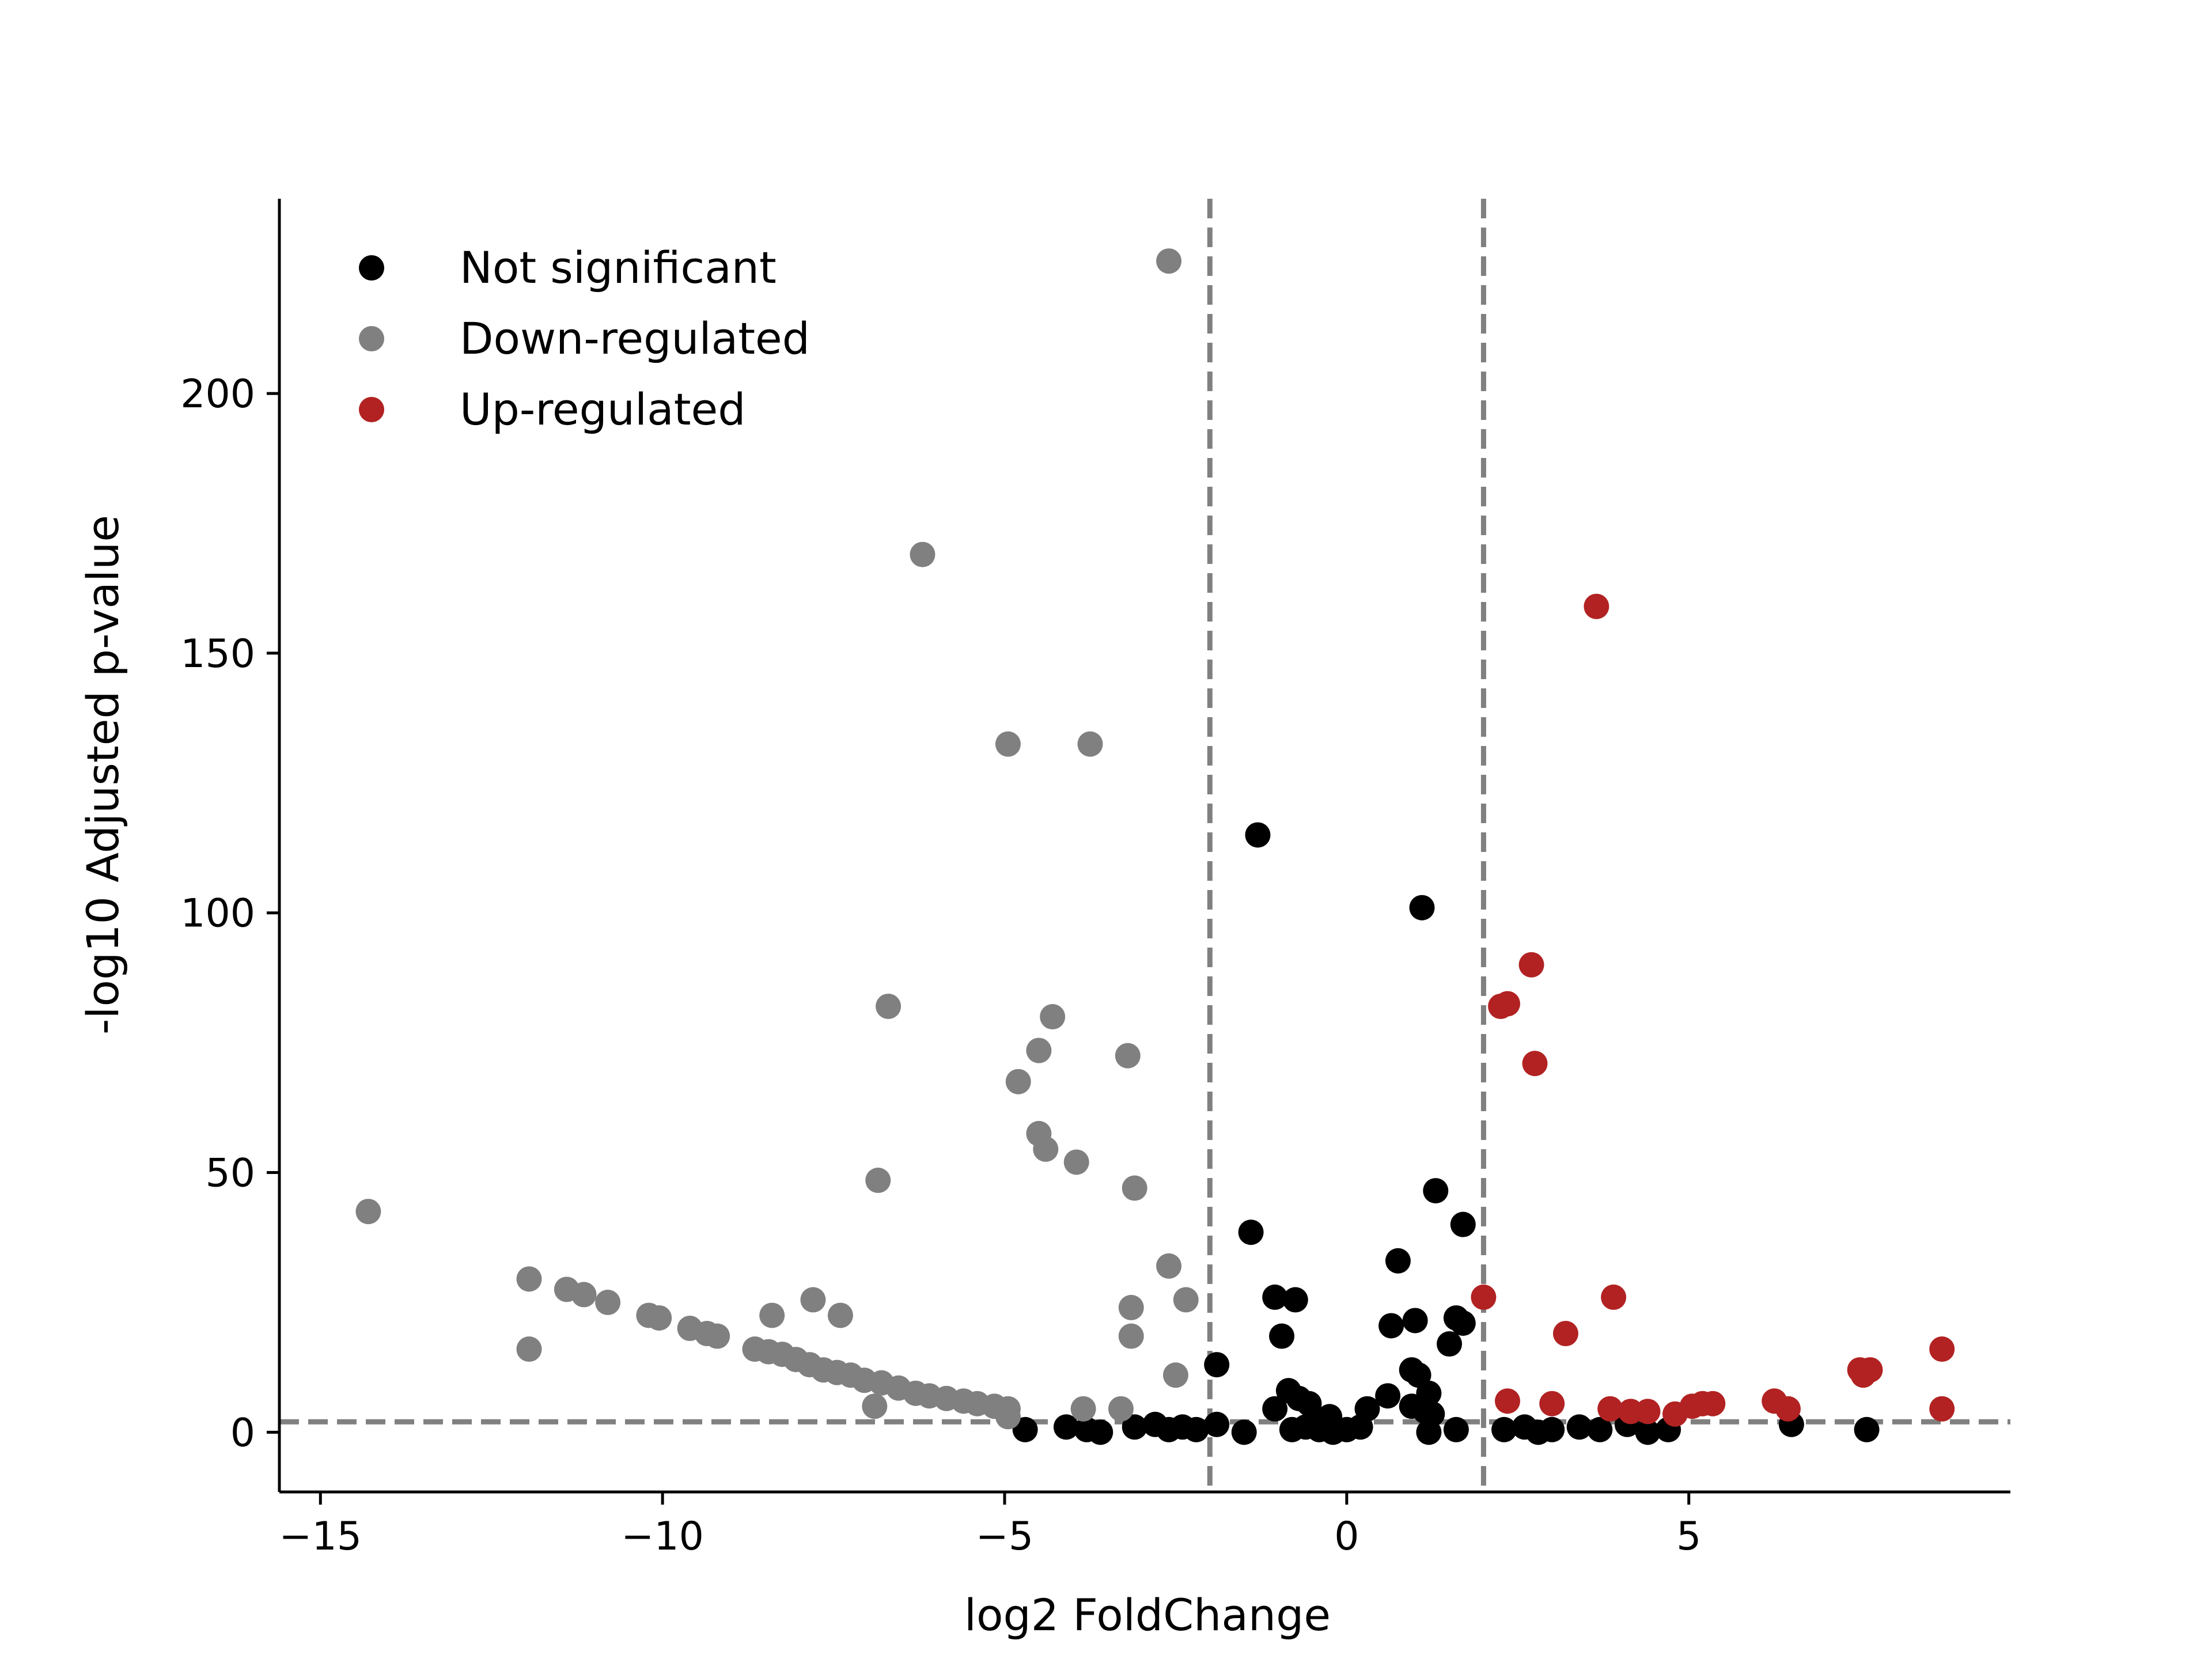 The image size is (2212, 1659). What do you see at coordinates (230, 1173) in the screenshot?
I see `y-tick-label: 50` at bounding box center [230, 1173].